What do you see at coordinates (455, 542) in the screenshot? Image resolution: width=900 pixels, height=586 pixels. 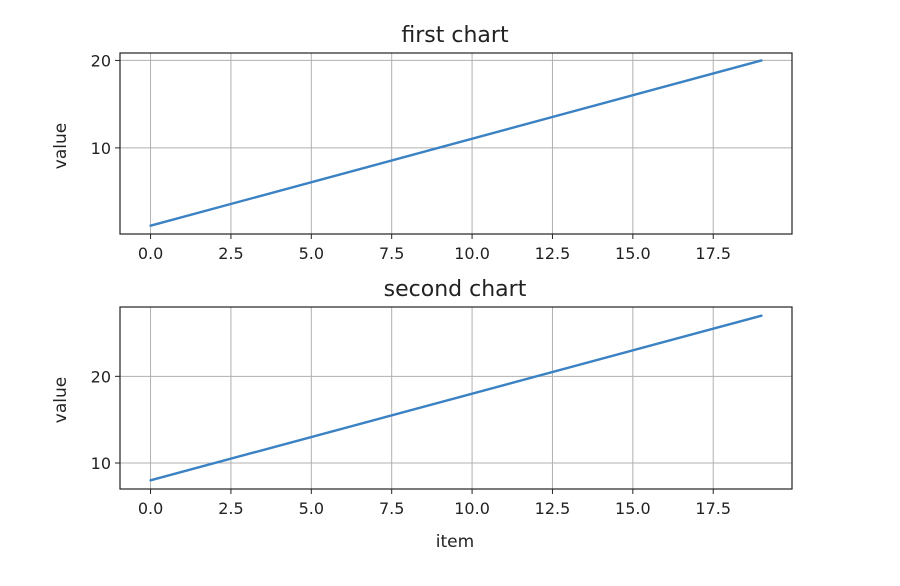 I see `x-axis-label: item` at bounding box center [455, 542].